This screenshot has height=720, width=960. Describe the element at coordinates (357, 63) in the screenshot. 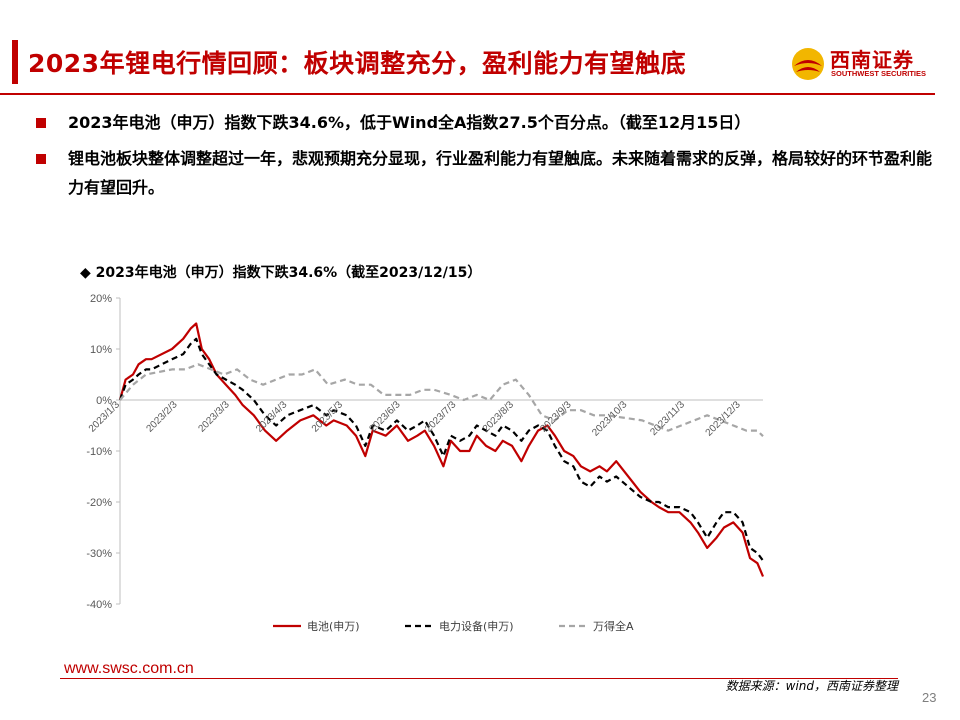

I see `page-title: 2023年锂电行情回顾：板块调整充分，盈利能力有望触底` at that location.